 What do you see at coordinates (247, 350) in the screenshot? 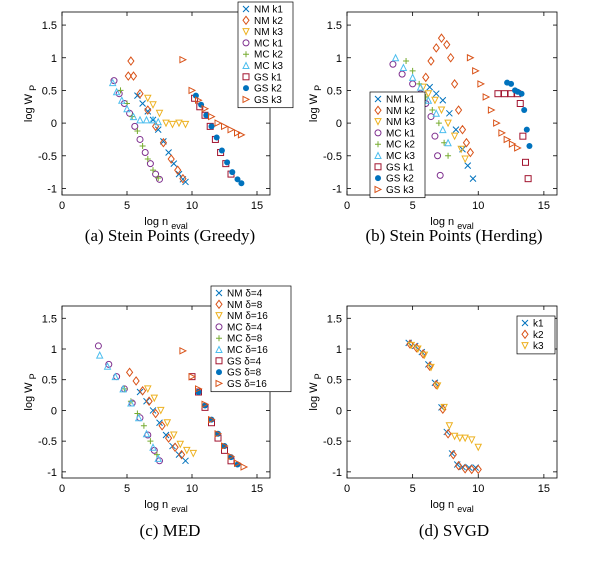
I see `legend-label: MC δ=16` at bounding box center [247, 350].